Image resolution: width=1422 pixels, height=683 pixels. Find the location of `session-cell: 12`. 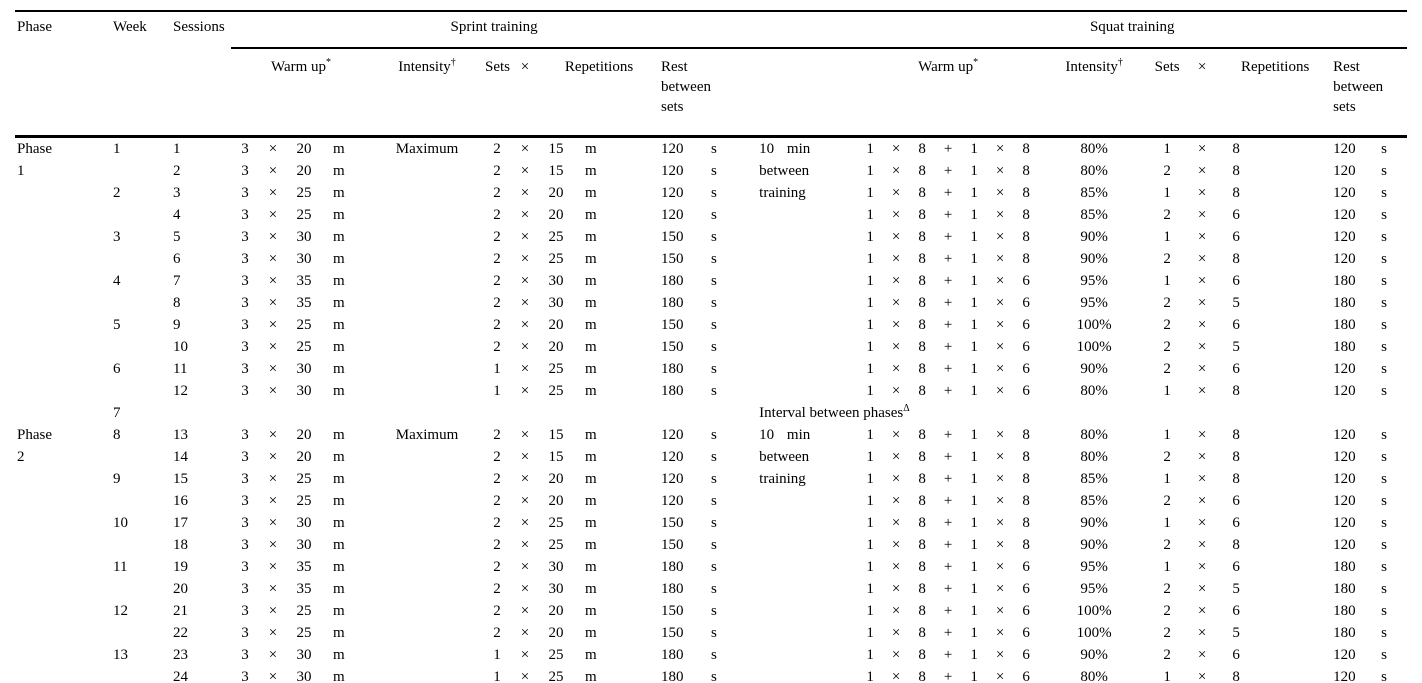

session-cell: 12 is located at coordinates (180, 391).